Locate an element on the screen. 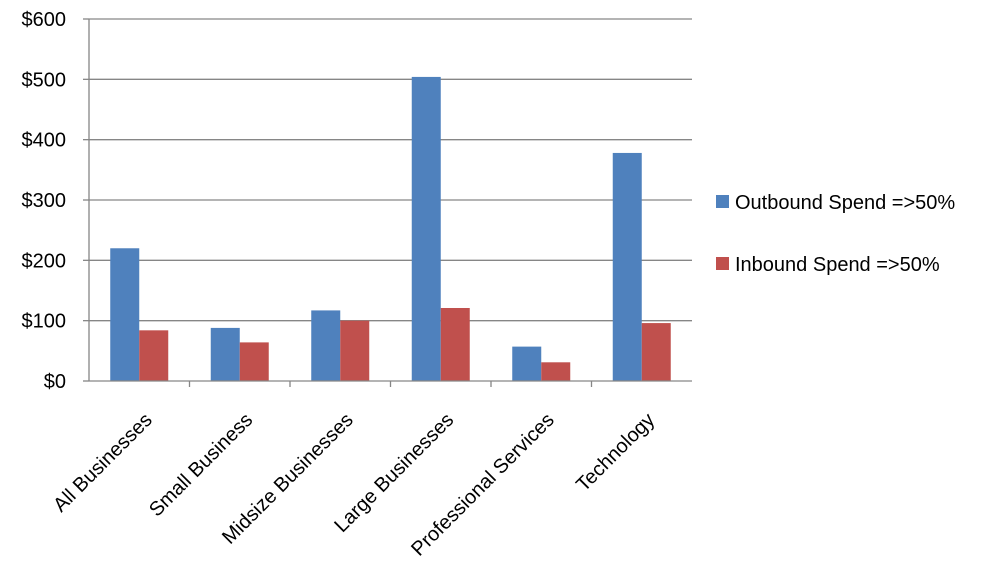 The width and height of the screenshot is (1000, 581). y-tick-label: $200 is located at coordinates (44, 261).